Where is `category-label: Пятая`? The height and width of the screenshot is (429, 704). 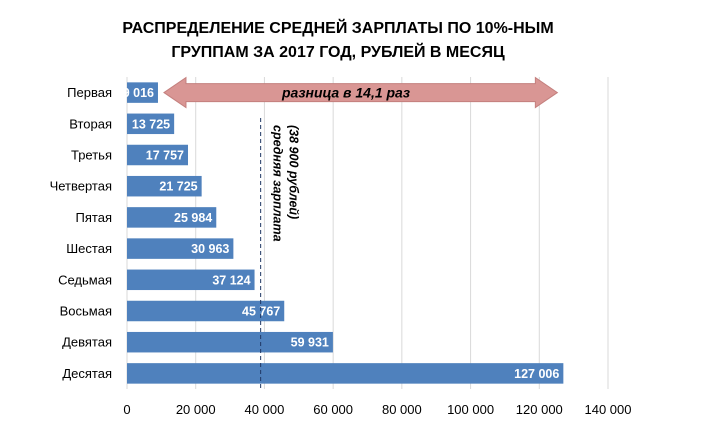
category-label: Пятая is located at coordinates (94, 217).